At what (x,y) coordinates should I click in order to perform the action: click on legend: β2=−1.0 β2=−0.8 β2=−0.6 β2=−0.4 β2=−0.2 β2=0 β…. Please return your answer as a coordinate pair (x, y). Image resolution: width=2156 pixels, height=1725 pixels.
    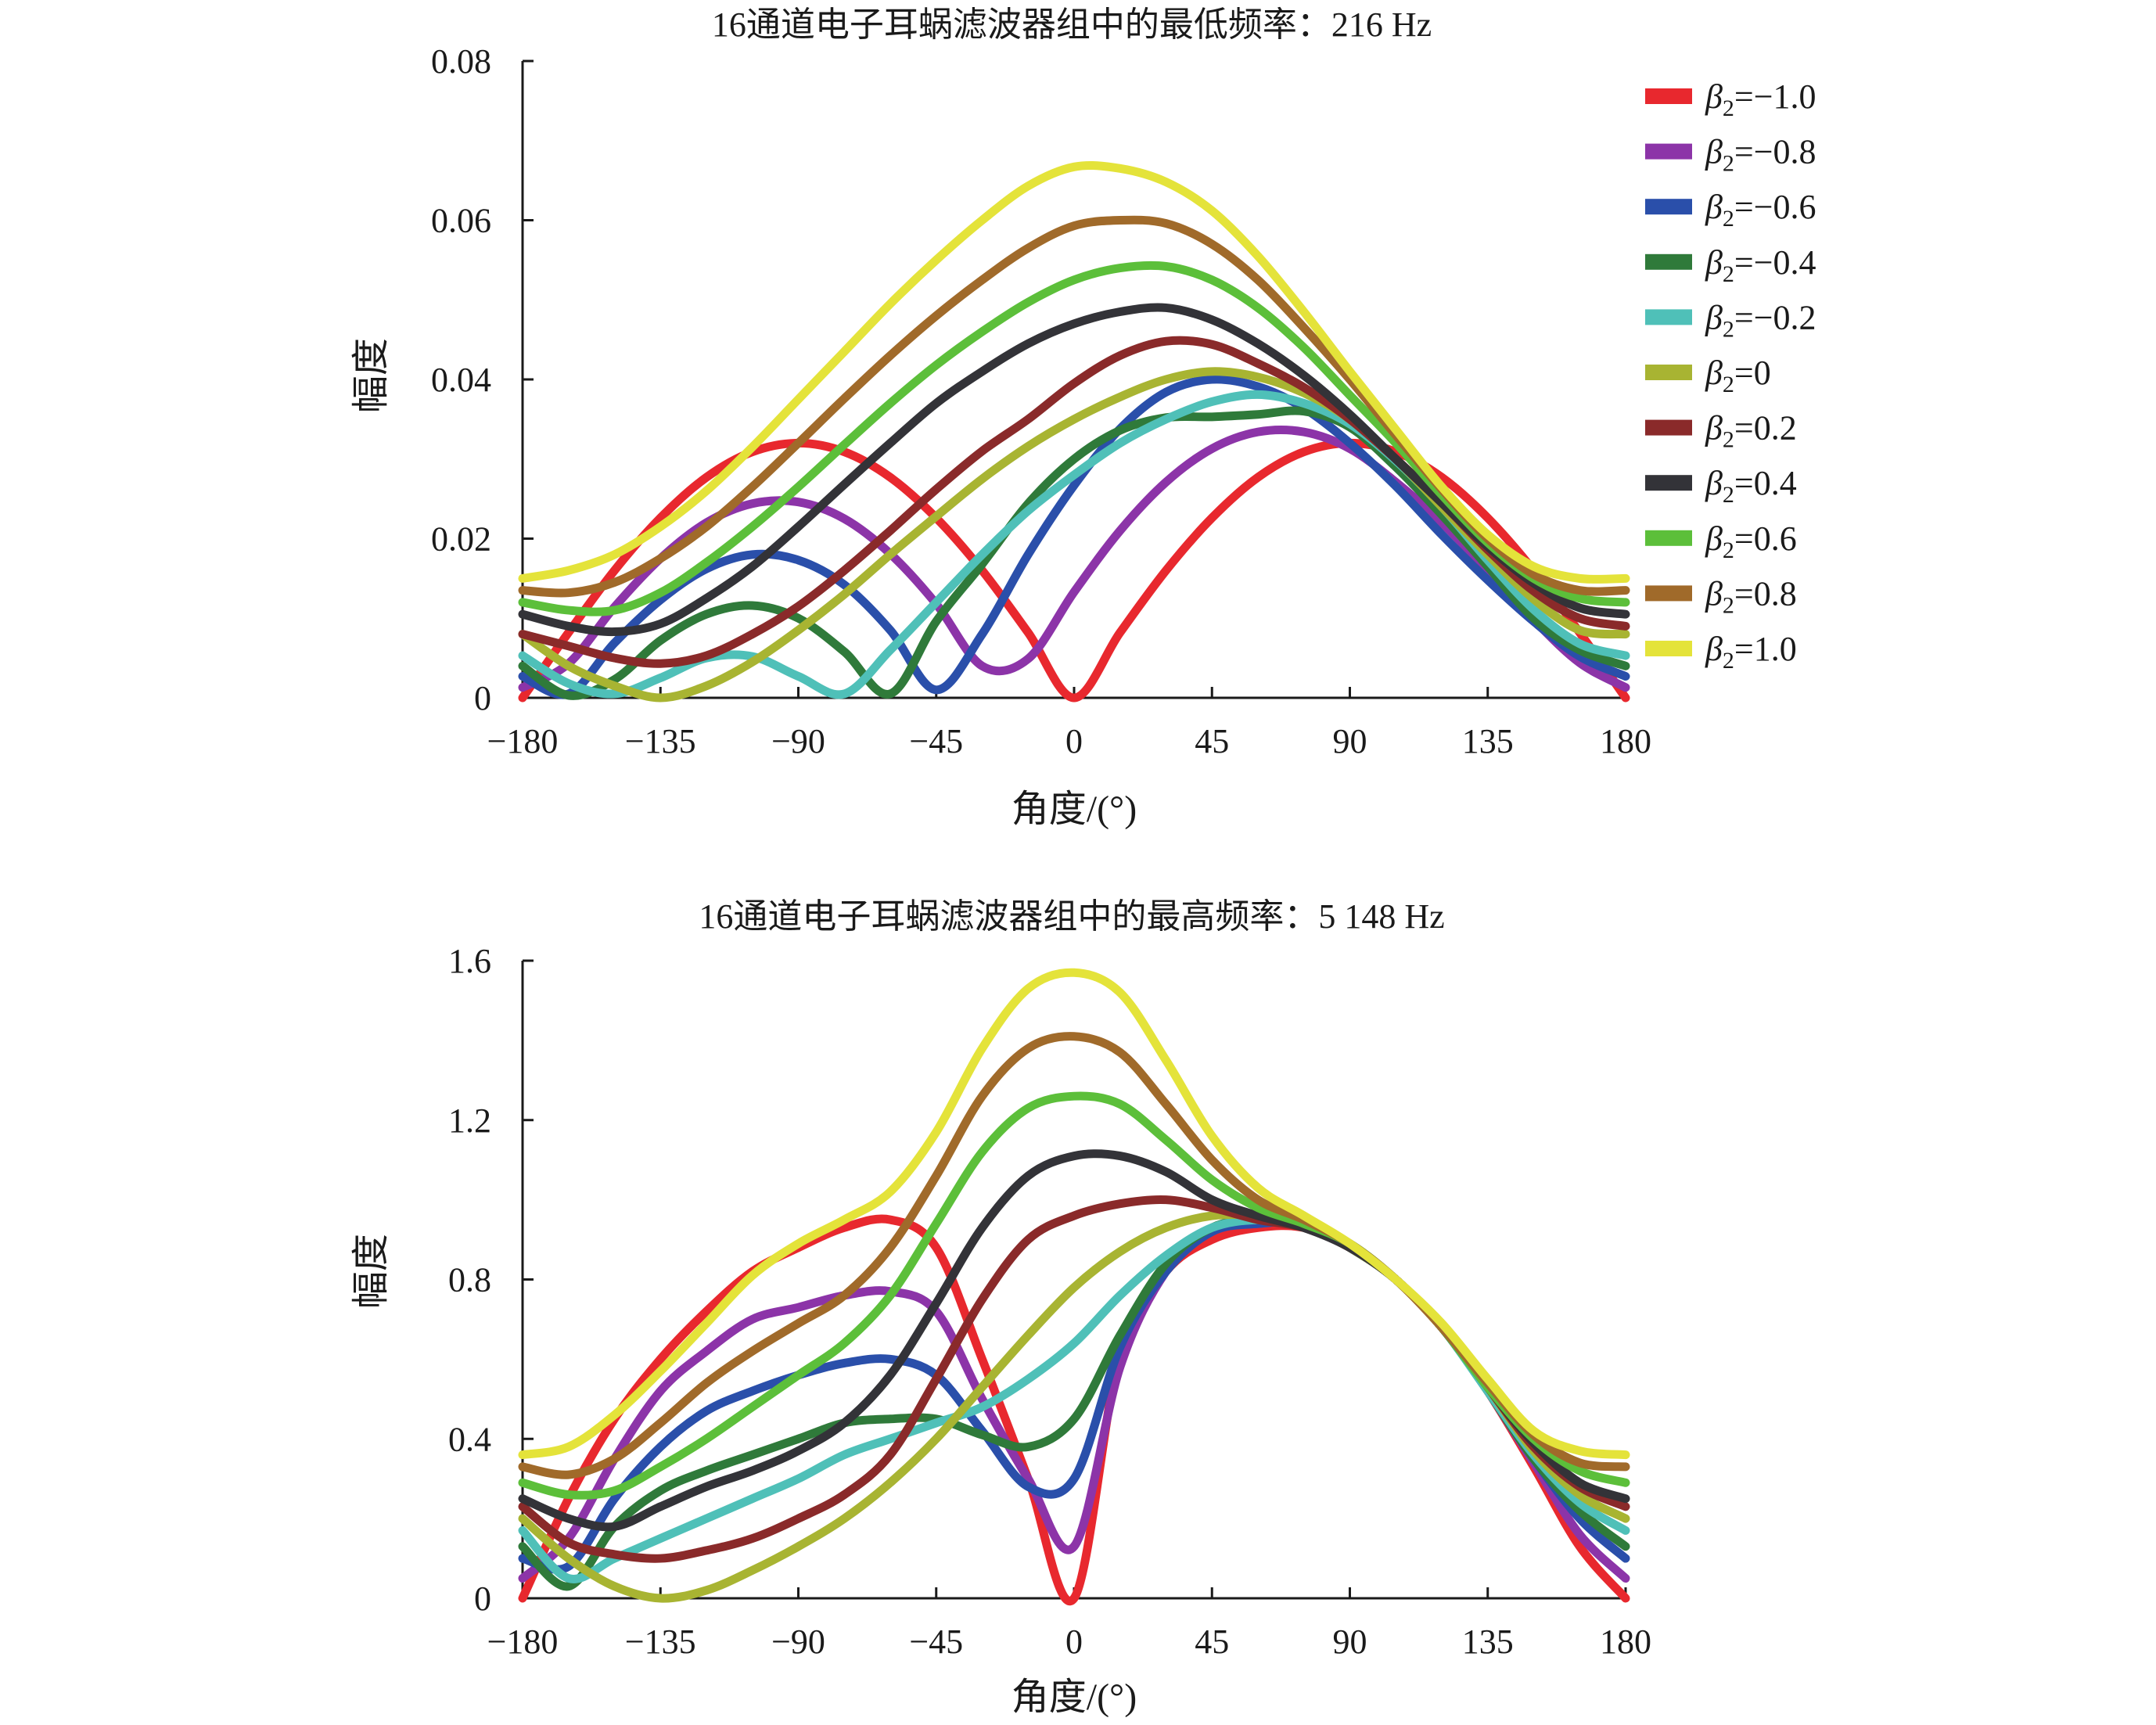
    Looking at the image, I should click on (1730, 375).